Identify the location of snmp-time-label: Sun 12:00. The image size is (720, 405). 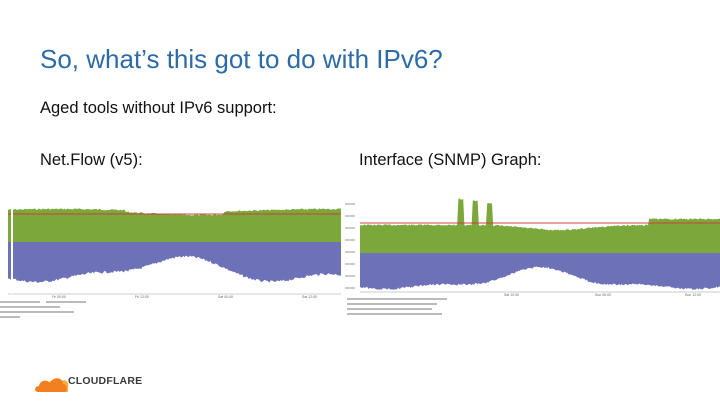
(693, 295).